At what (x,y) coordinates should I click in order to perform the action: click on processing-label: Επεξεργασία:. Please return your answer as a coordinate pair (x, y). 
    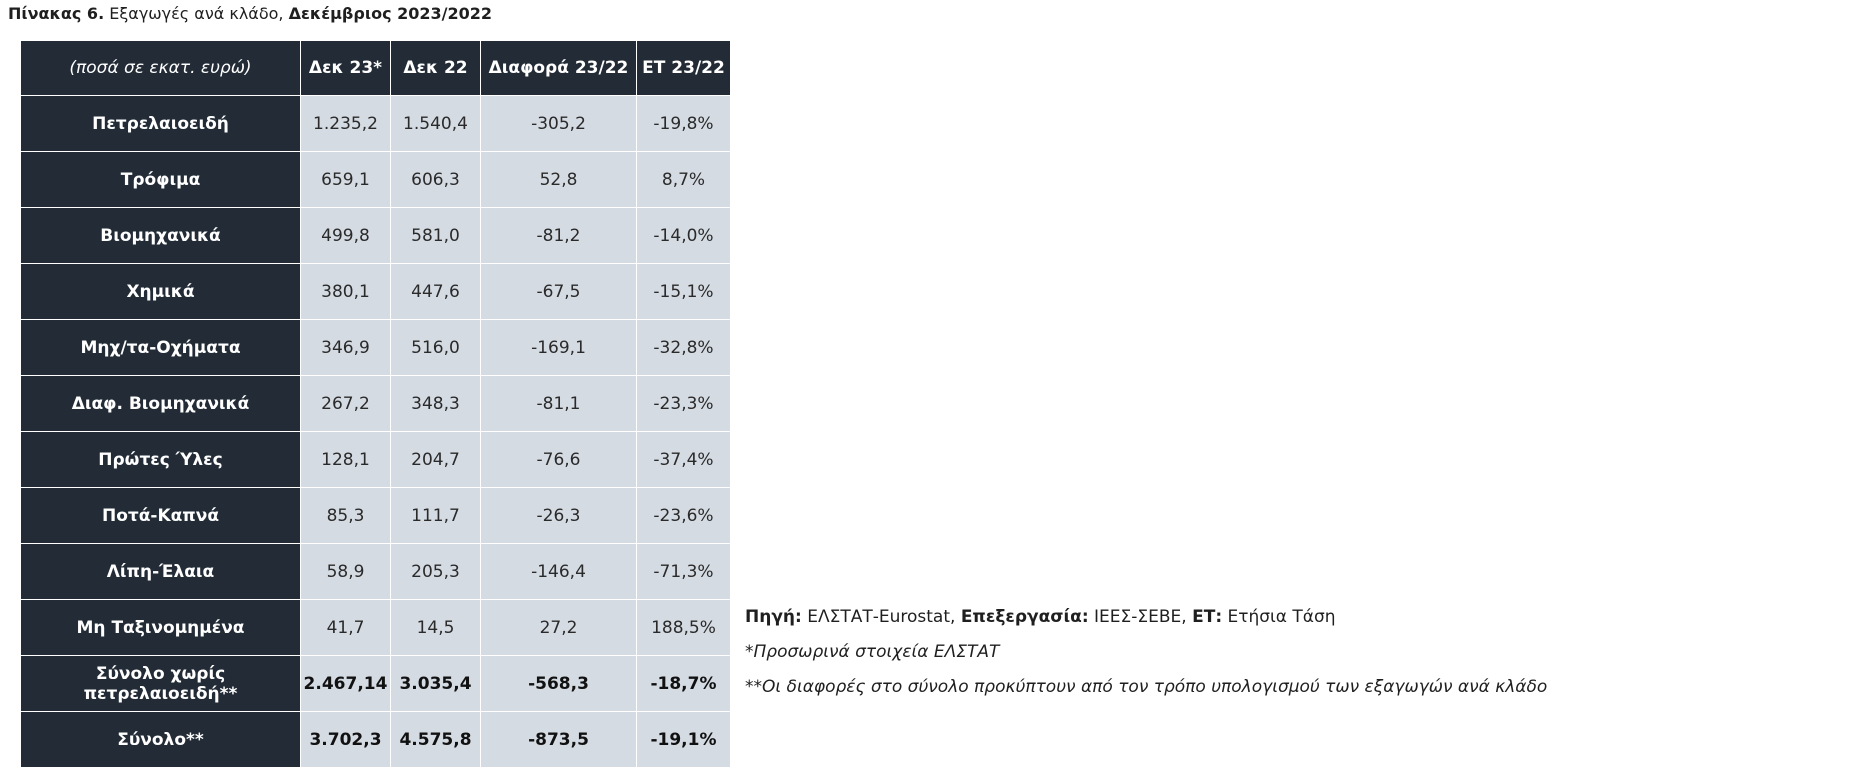
    Looking at the image, I should click on (1024, 617).